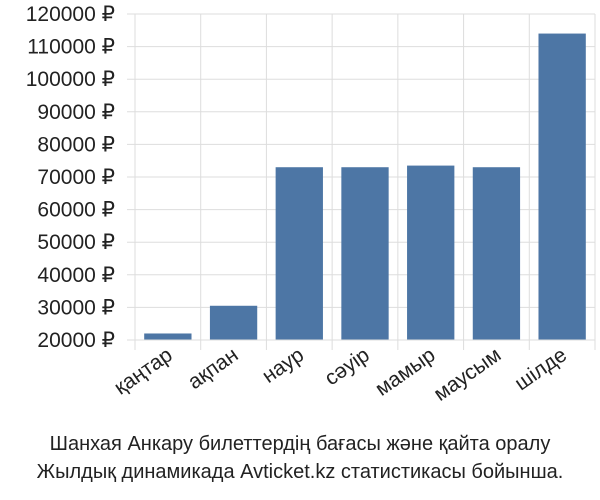 The image size is (600, 500). What do you see at coordinates (76, 177) in the screenshot?
I see `y-tick-label: 70000 ₽` at bounding box center [76, 177].